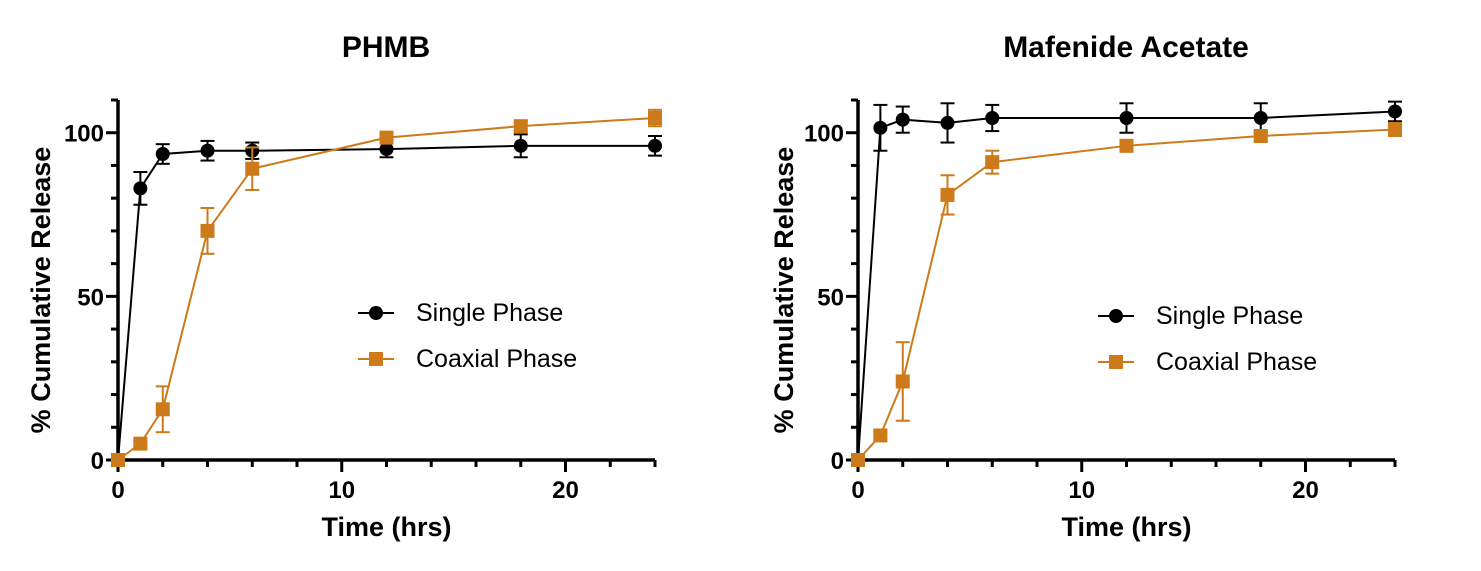 Image resolution: width=1481 pixels, height=571 pixels. I want to click on chart-title: PHMB, so click(386, 47).